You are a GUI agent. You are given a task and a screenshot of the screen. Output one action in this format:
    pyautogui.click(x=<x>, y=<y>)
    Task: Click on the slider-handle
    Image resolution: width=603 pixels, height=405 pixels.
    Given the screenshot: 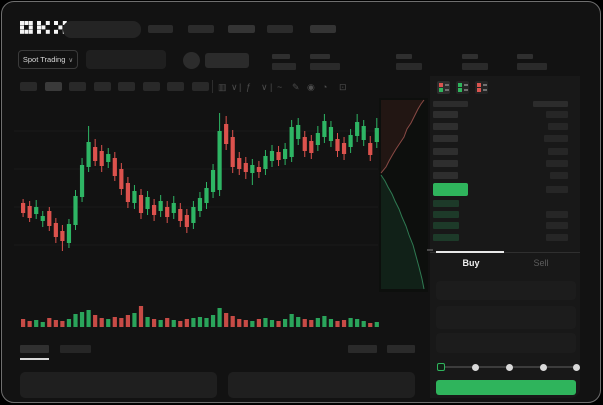 What is the action you would take?
    pyautogui.click(x=441, y=367)
    